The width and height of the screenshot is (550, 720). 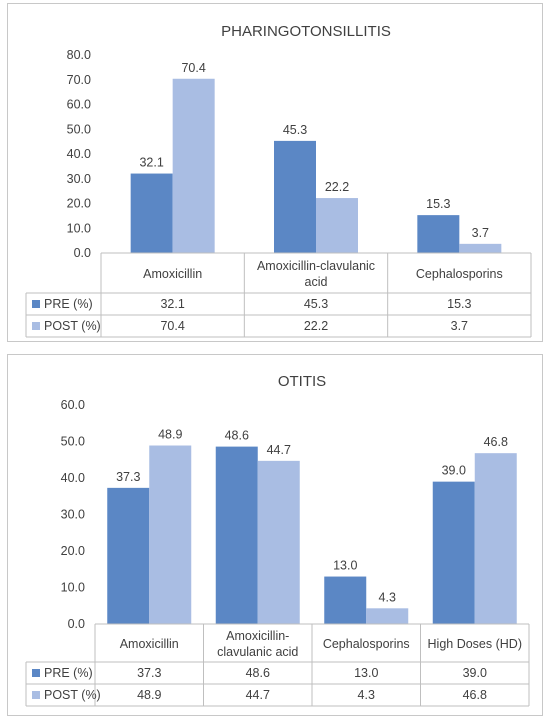 What do you see at coordinates (316, 326) in the screenshot?
I see `table-cell: 22.2` at bounding box center [316, 326].